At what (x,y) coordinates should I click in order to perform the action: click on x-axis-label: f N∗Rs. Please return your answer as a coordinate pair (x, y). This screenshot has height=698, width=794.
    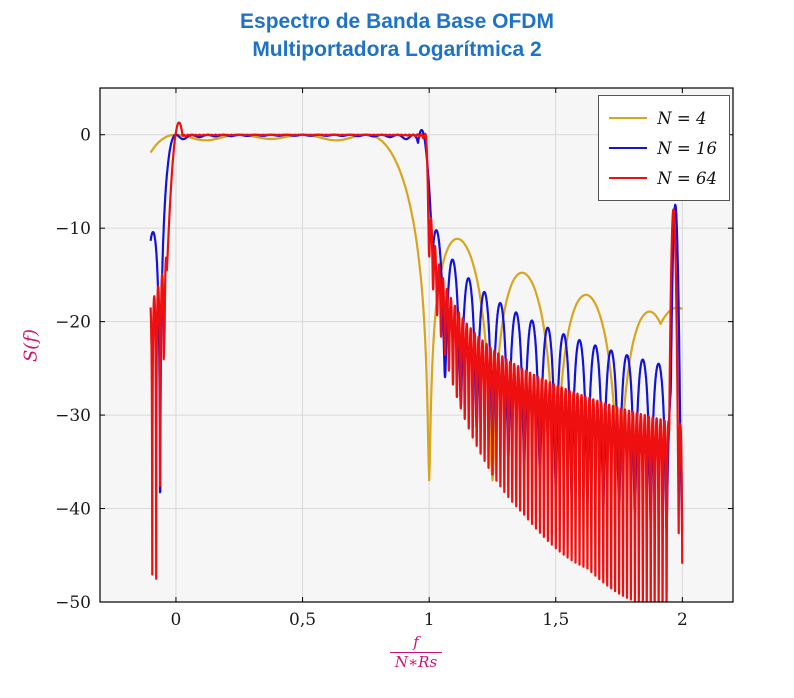
    Looking at the image, I should click on (416, 652).